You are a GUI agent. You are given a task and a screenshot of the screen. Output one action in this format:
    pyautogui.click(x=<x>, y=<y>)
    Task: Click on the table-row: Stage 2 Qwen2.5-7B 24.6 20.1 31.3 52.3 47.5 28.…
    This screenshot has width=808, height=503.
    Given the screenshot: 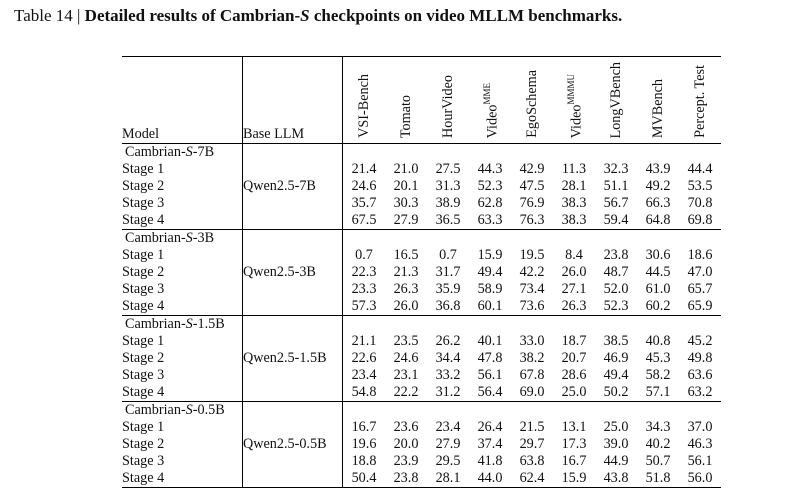 What is the action you would take?
    pyautogui.click(x=421, y=186)
    